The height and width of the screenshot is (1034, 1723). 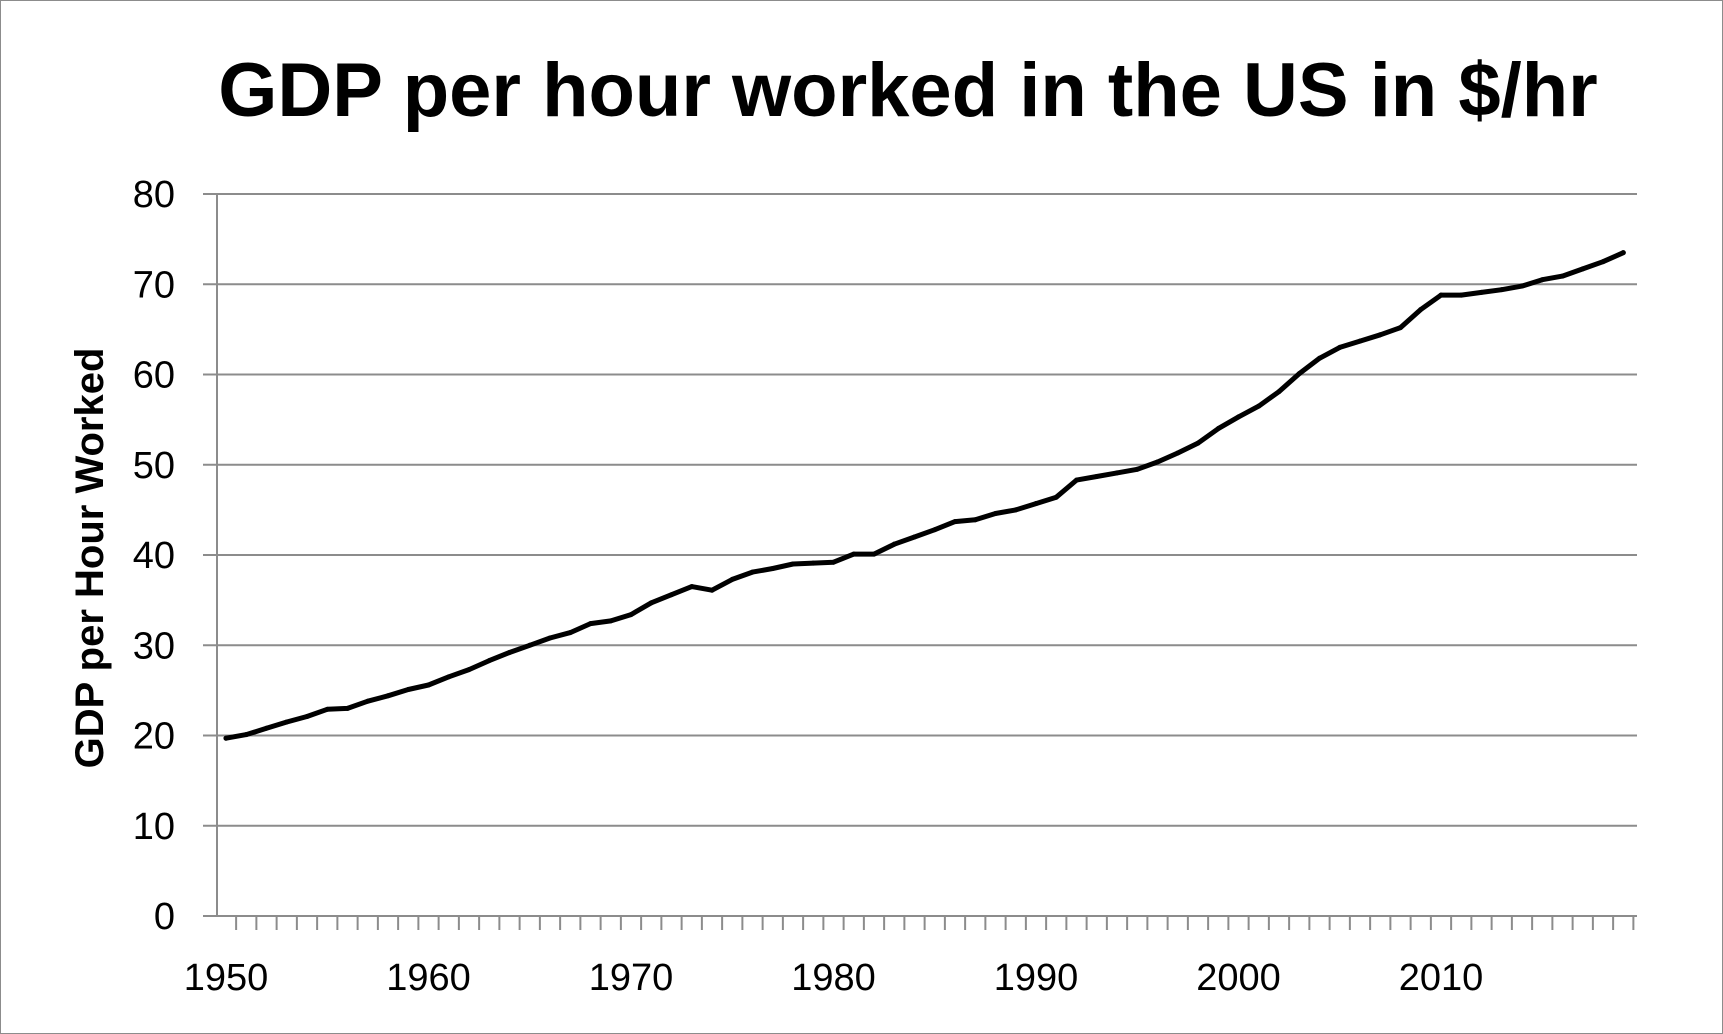 What do you see at coordinates (590, 624) in the screenshot?
I see `data-point-1968` at bounding box center [590, 624].